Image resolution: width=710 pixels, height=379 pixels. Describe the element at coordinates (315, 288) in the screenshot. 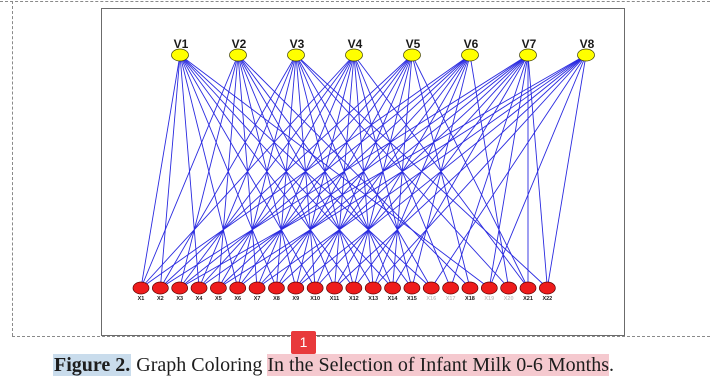

I see `bottom-node-x10` at that location.